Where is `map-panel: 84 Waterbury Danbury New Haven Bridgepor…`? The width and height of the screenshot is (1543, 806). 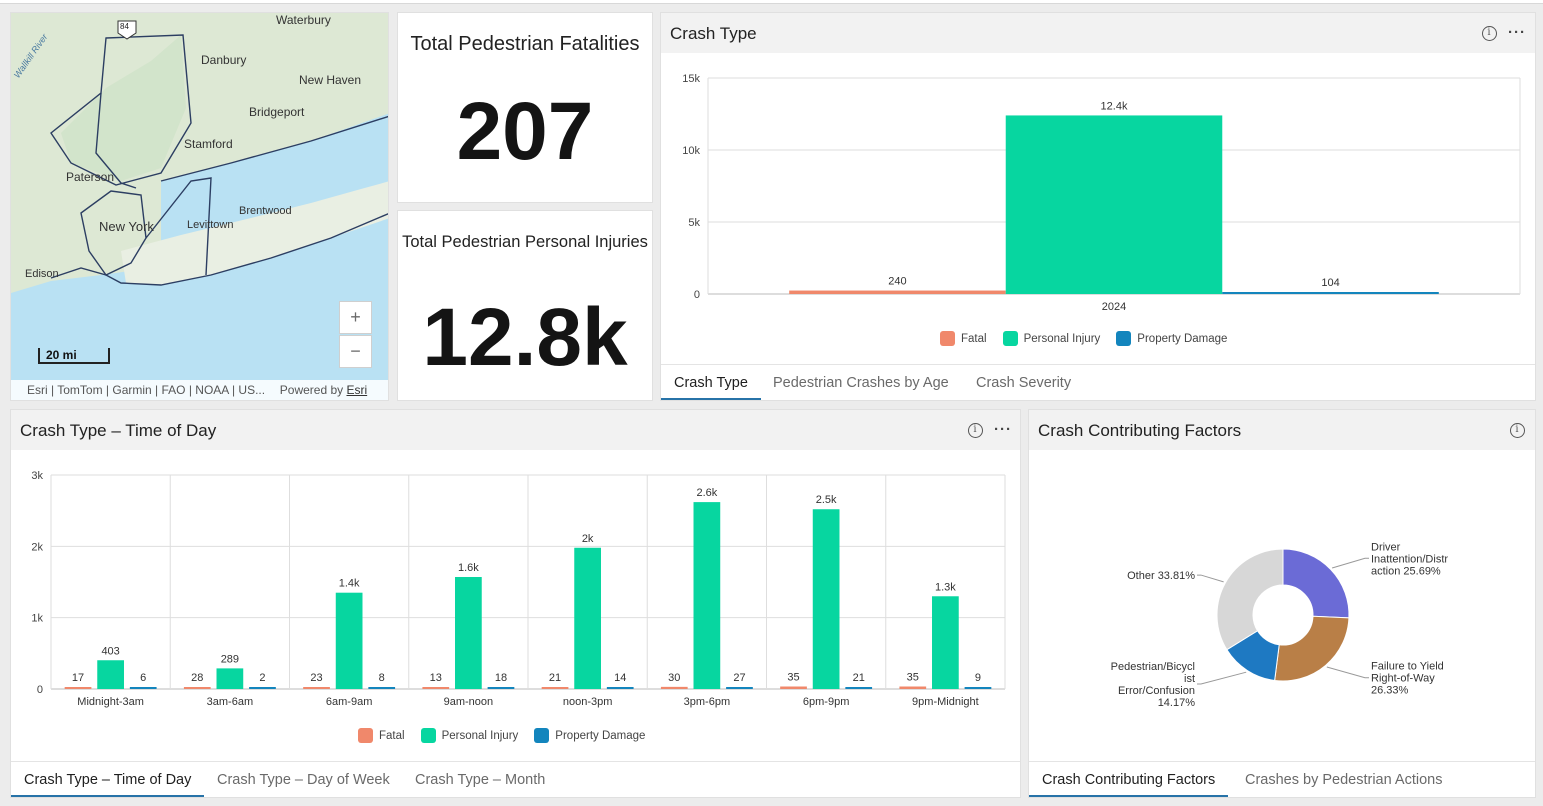 map-panel: 84 Waterbury Danbury New Haven Bridgepor… is located at coordinates (199, 206).